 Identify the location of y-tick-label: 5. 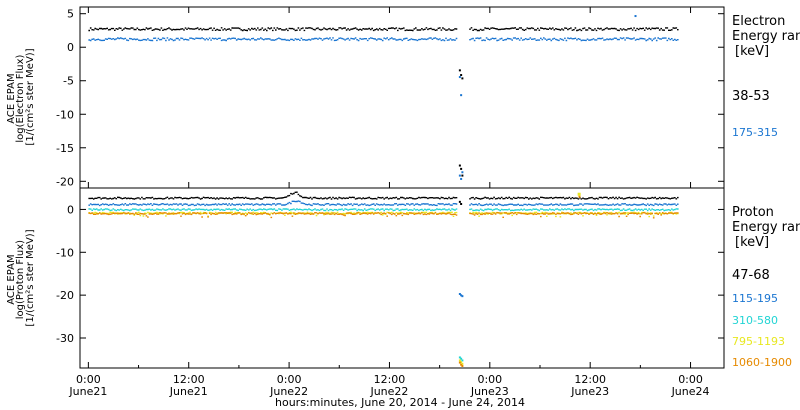
(70, 14).